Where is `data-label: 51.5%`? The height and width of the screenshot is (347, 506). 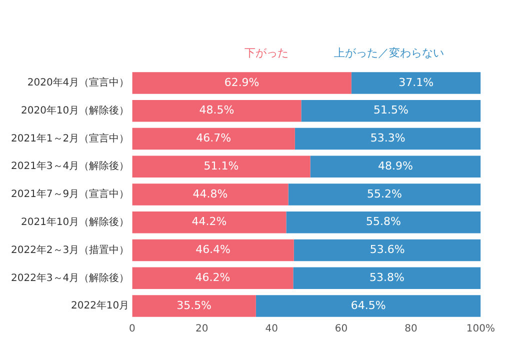
data-label: 51.5% is located at coordinates (390, 110).